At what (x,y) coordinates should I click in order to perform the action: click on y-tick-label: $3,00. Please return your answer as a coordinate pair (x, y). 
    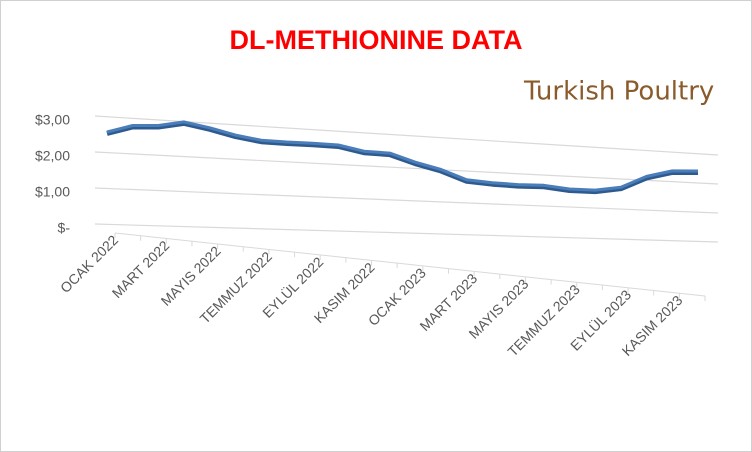
    Looking at the image, I should click on (52, 120).